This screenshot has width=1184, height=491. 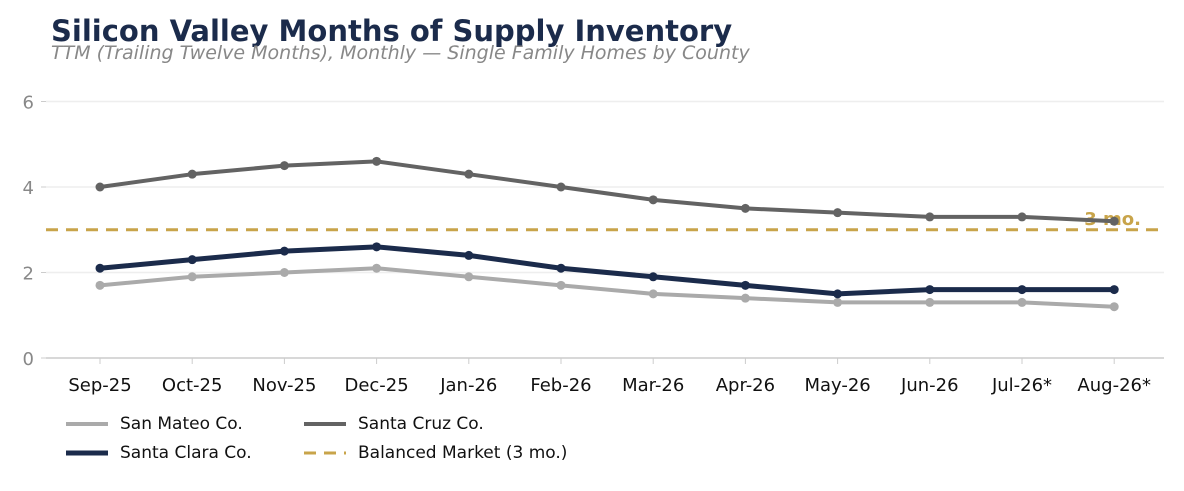 What do you see at coordinates (28, 359) in the screenshot?
I see `y-tick-label-0: 0` at bounding box center [28, 359].